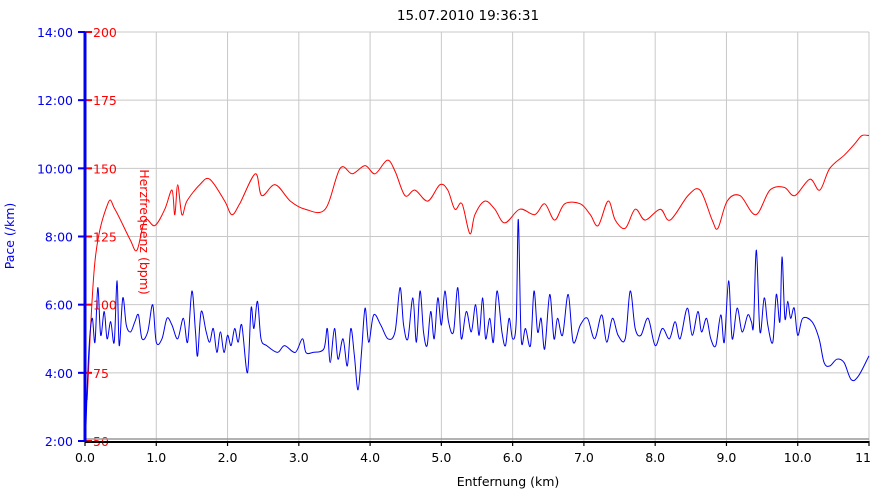 The height and width of the screenshot is (496, 871). I want to click on hr-tick-label: 150, so click(105, 168).